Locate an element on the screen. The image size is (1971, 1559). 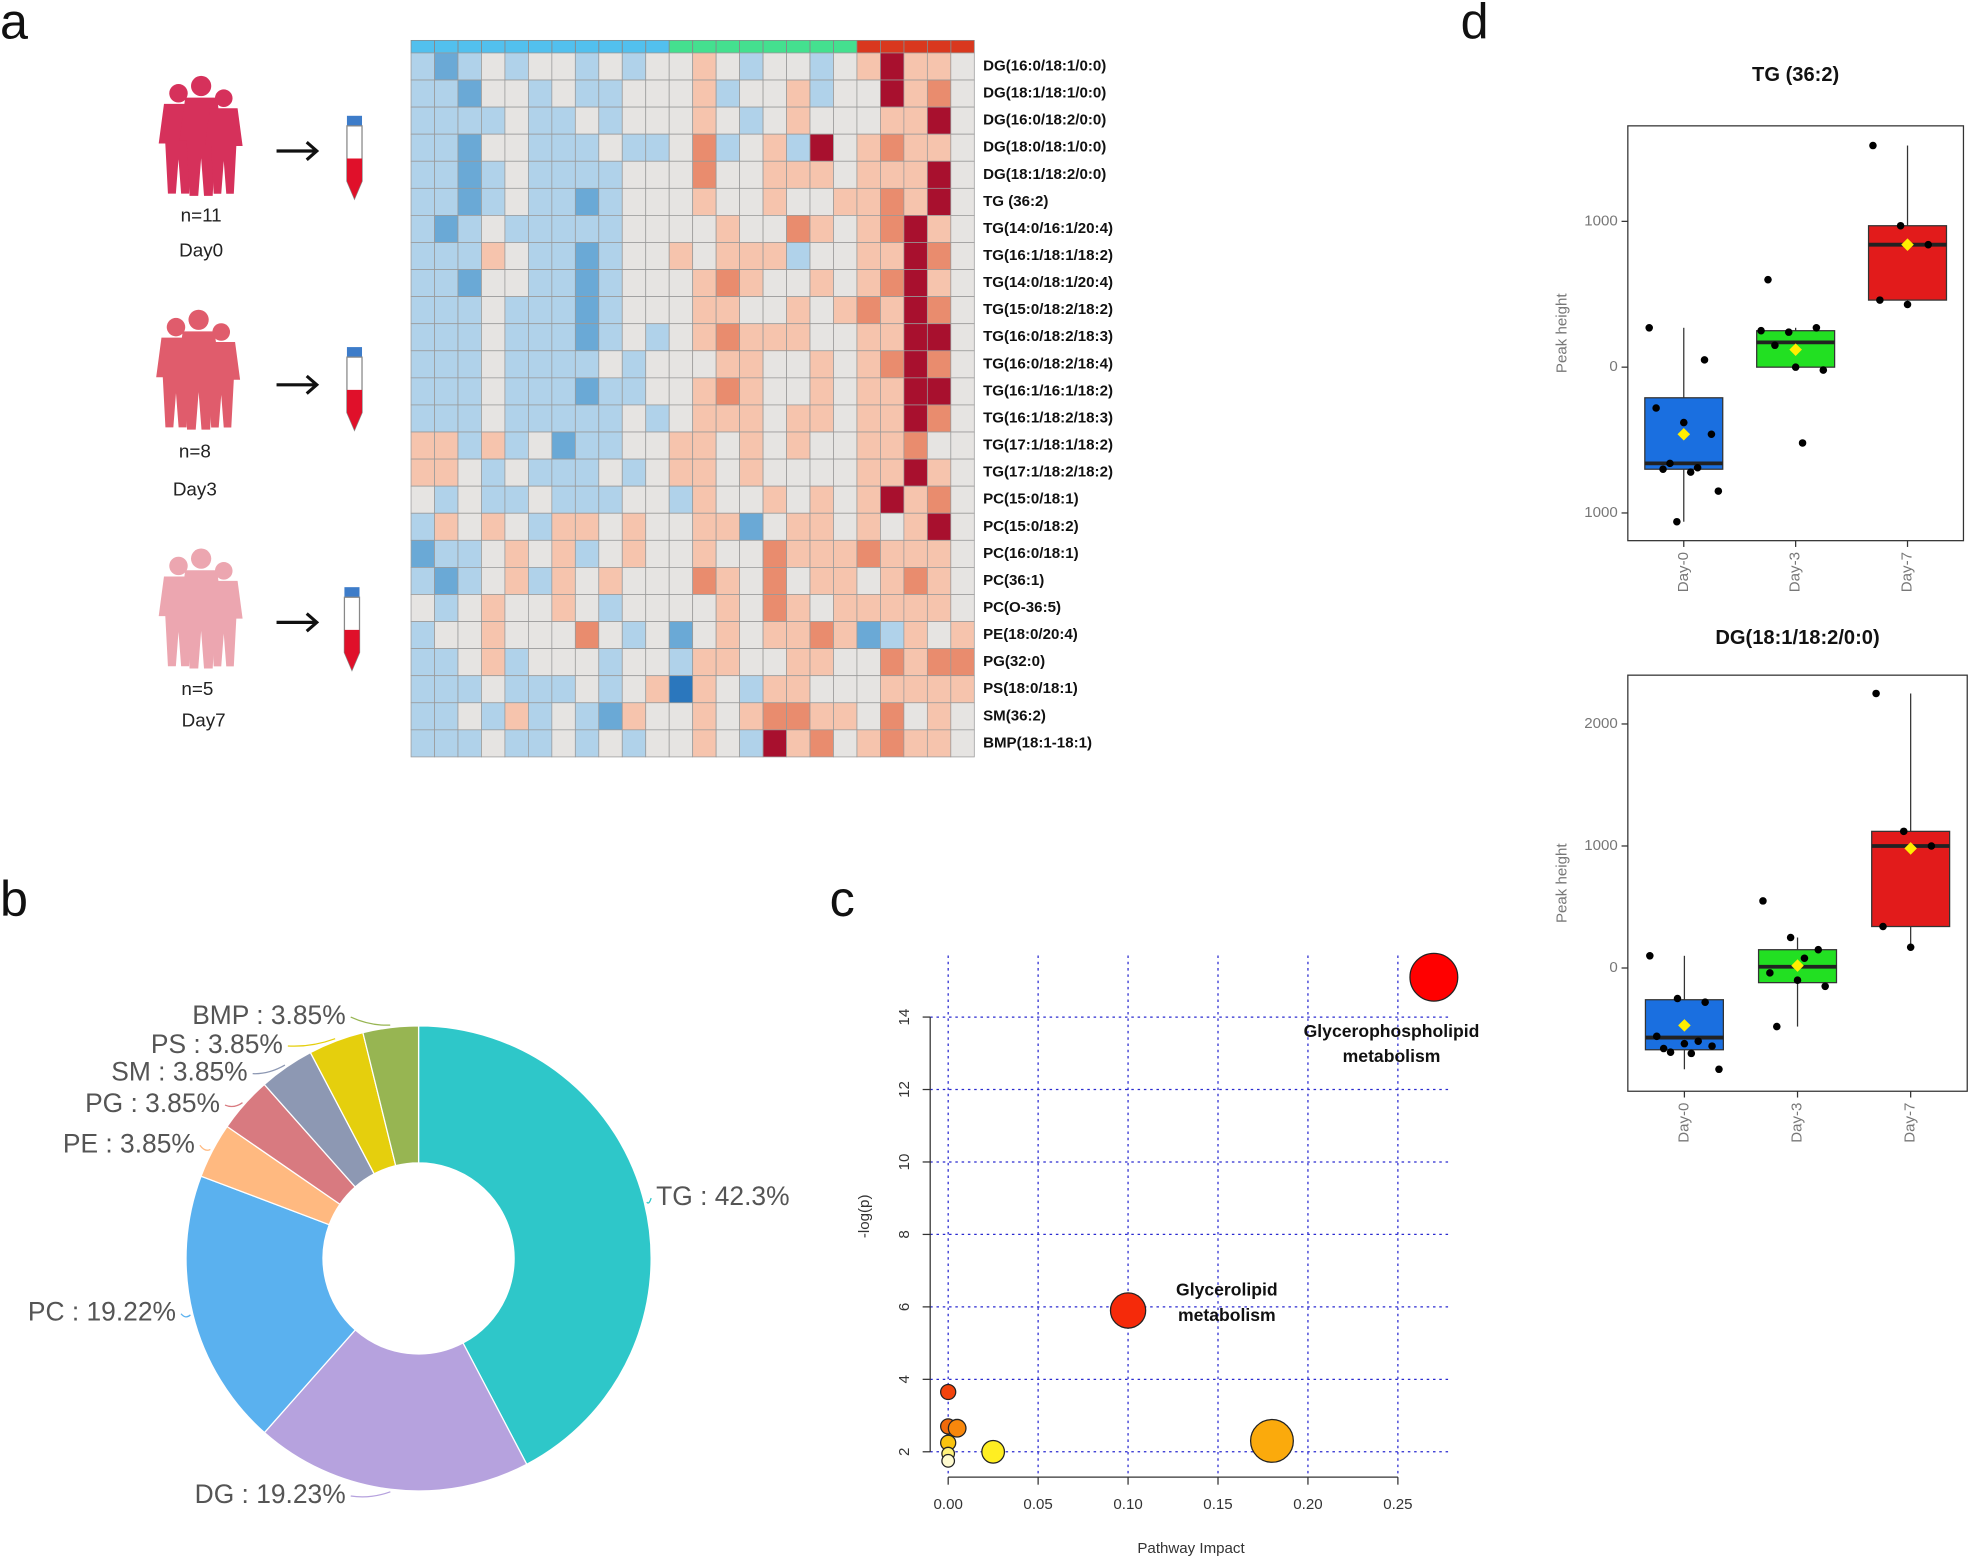
group-n: n=11 is located at coordinates (201, 214).